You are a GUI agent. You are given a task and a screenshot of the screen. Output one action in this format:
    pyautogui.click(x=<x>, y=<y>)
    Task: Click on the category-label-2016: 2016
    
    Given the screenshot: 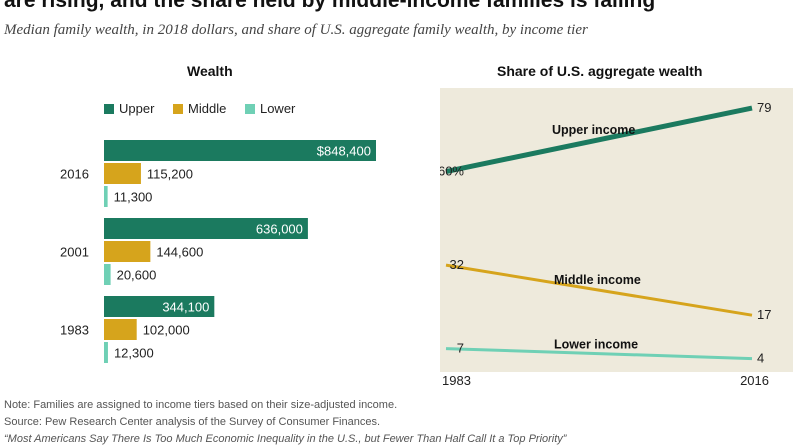 What is the action you would take?
    pyautogui.click(x=74, y=174)
    